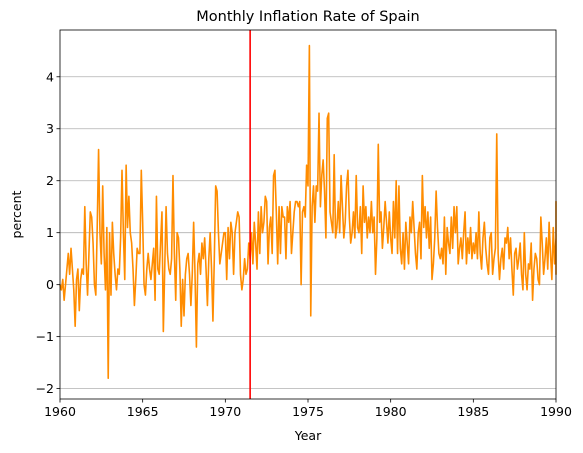 The height and width of the screenshot is (453, 583). I want to click on x-tick-label: 1980, so click(391, 411).